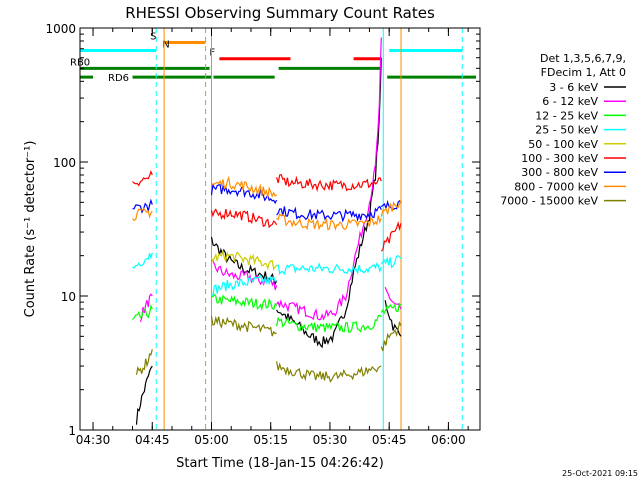 This screenshot has width=640, height=480. What do you see at coordinates (566, 115) in the screenshot?
I see `legend-entry-label: 12 - 25 keV` at bounding box center [566, 115].